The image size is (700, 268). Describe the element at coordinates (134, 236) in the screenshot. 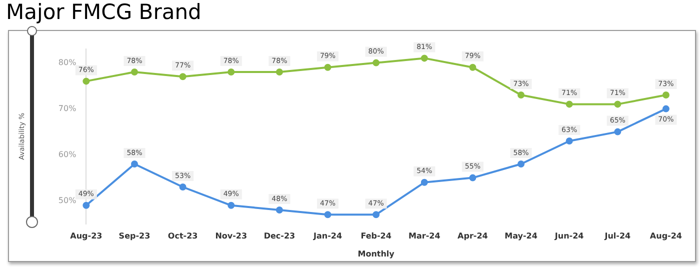

I see `x-tick-label: Sep-23` at that location.